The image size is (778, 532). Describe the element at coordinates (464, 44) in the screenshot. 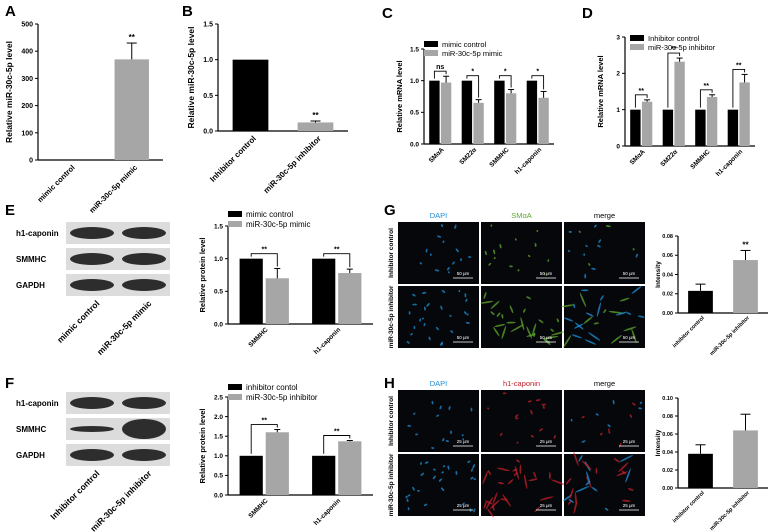

I see `legend-entry-0: mimic control` at that location.